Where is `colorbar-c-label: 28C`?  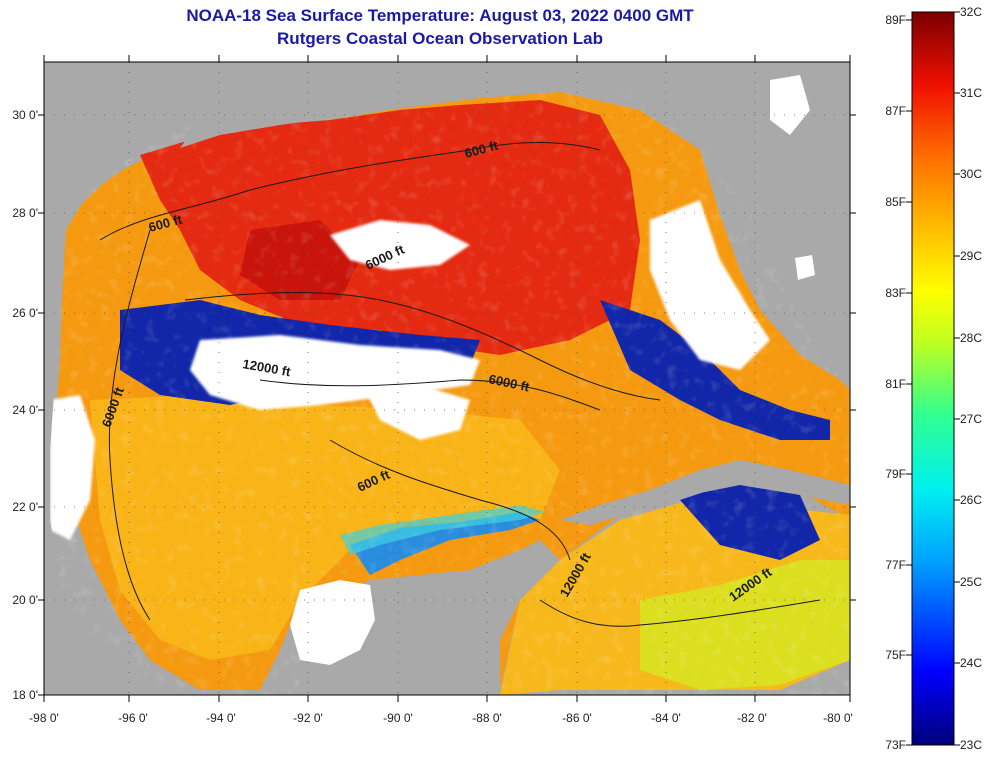 colorbar-c-label: 28C is located at coordinates (971, 338).